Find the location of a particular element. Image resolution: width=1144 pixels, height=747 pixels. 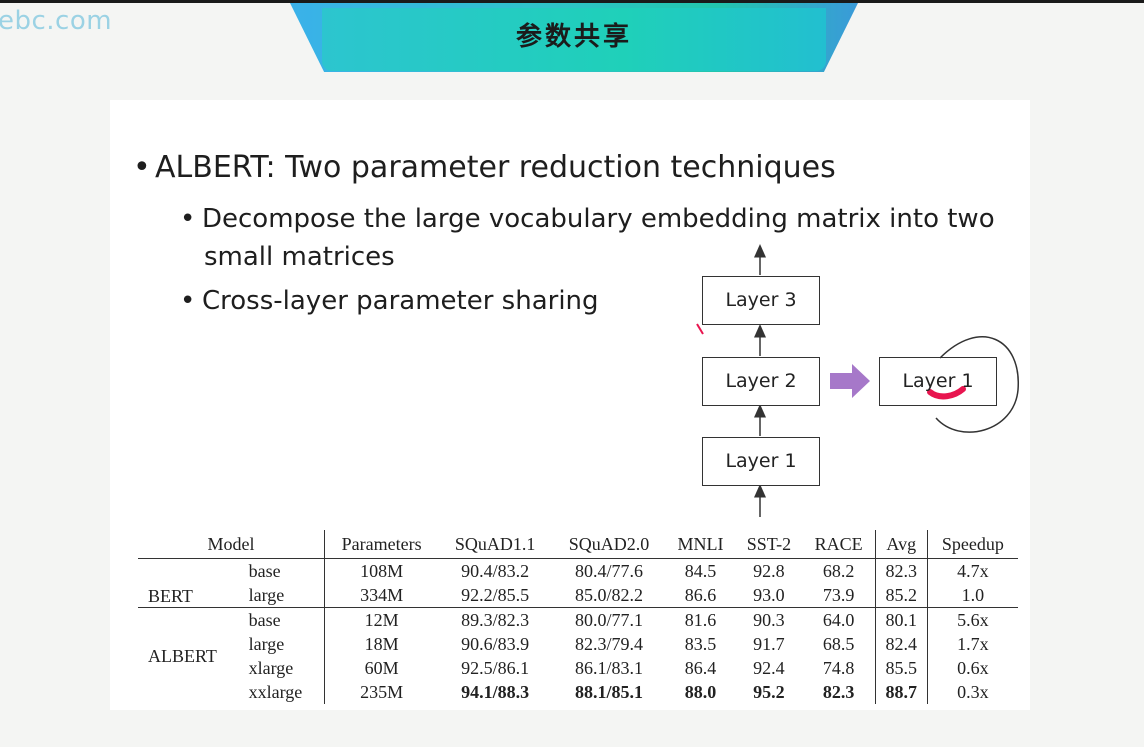

purple-arrow-icon is located at coordinates (850, 381).